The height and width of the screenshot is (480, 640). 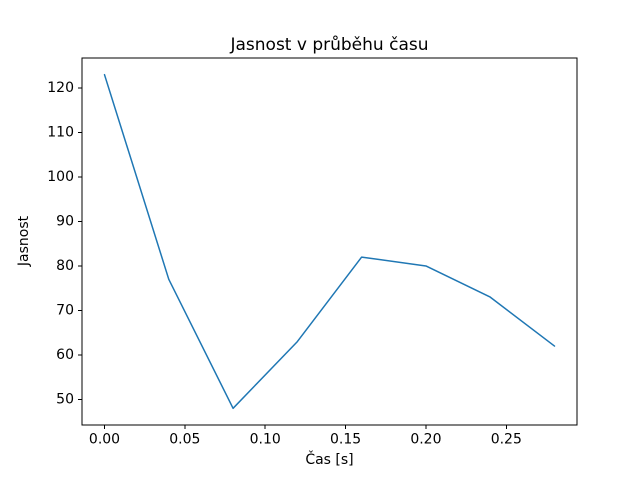 What do you see at coordinates (506, 440) in the screenshot?
I see `x-tick-label: 0.25` at bounding box center [506, 440].